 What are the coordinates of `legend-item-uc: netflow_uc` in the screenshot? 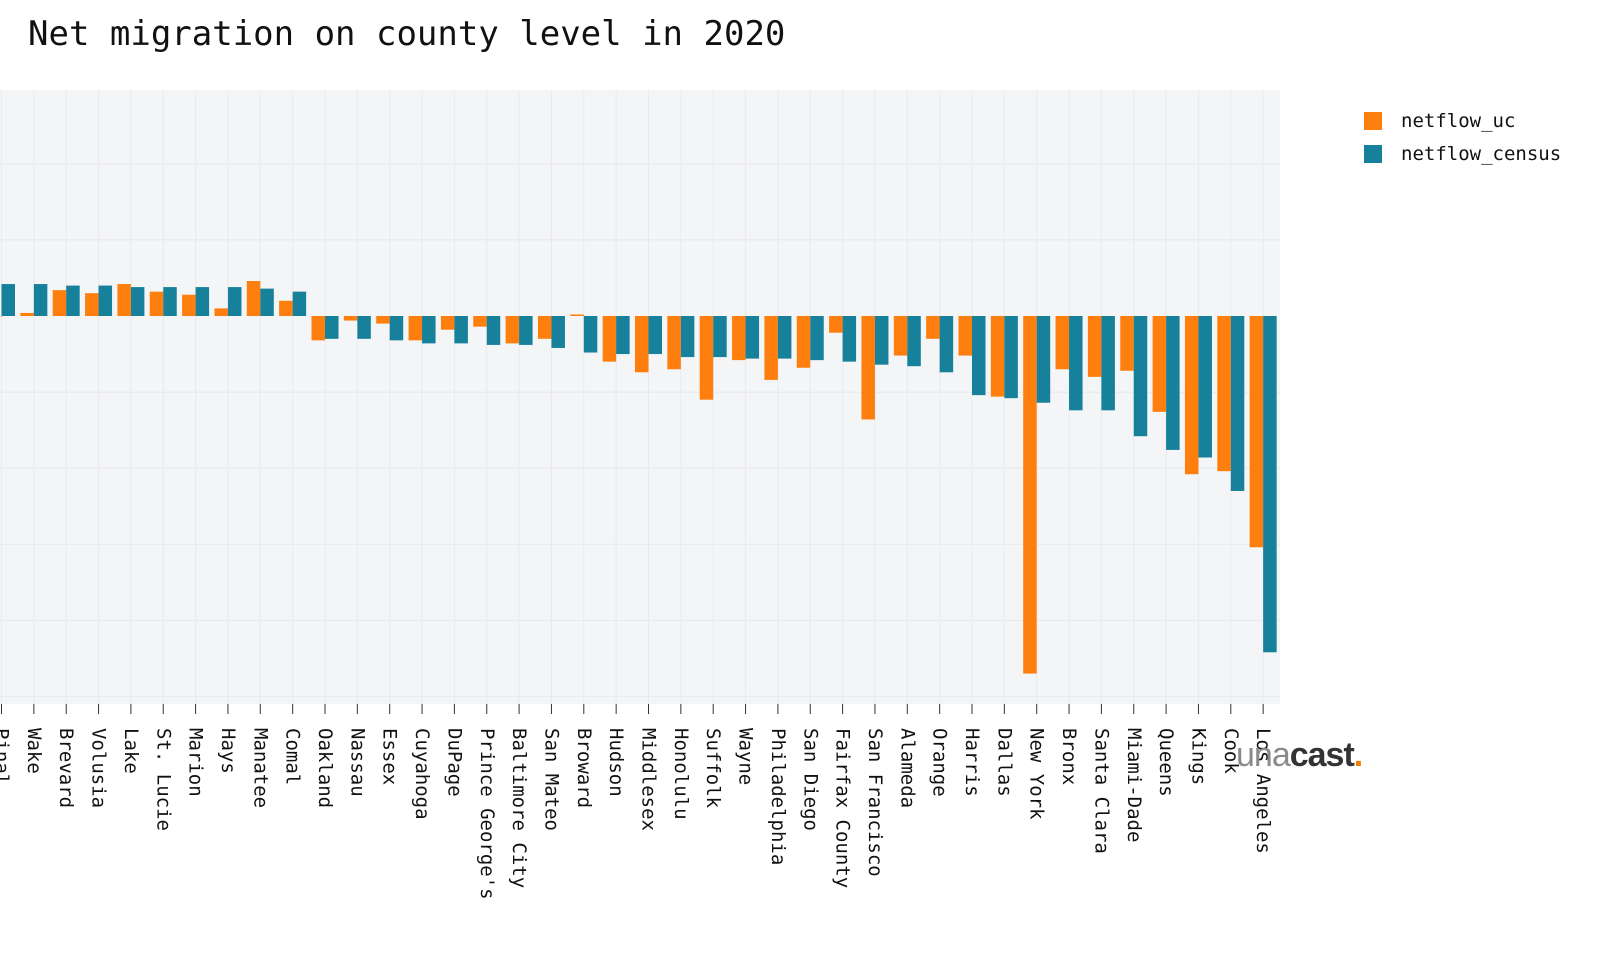 It's located at (1462, 120).